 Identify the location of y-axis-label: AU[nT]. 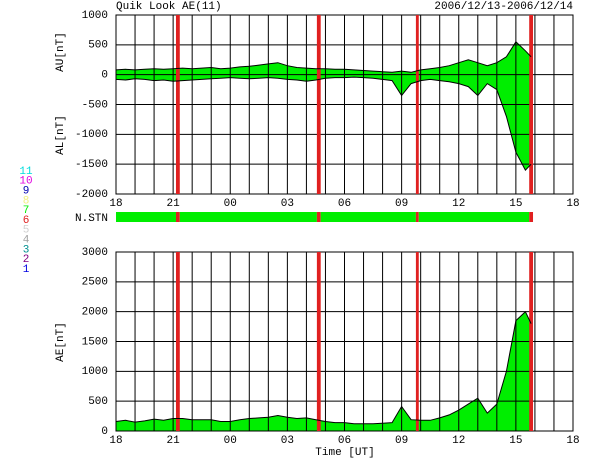
(61, 52).